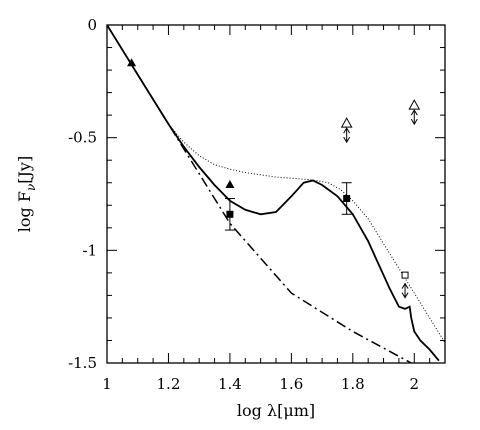  What do you see at coordinates (353, 384) in the screenshot?
I see `x-tick-label: 1.8` at bounding box center [353, 384].